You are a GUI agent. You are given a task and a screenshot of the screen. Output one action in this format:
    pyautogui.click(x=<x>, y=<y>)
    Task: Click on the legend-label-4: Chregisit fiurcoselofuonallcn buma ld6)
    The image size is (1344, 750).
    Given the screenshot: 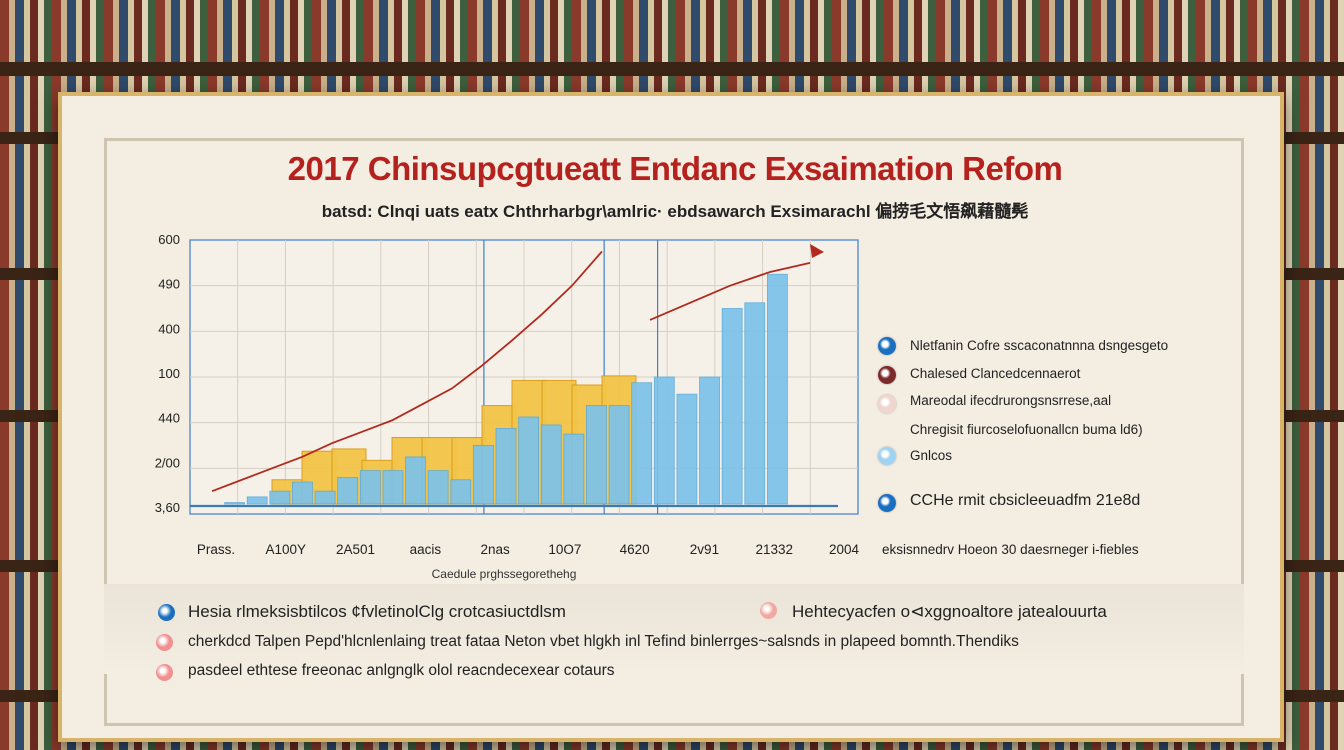 What is the action you would take?
    pyautogui.click(x=1026, y=429)
    